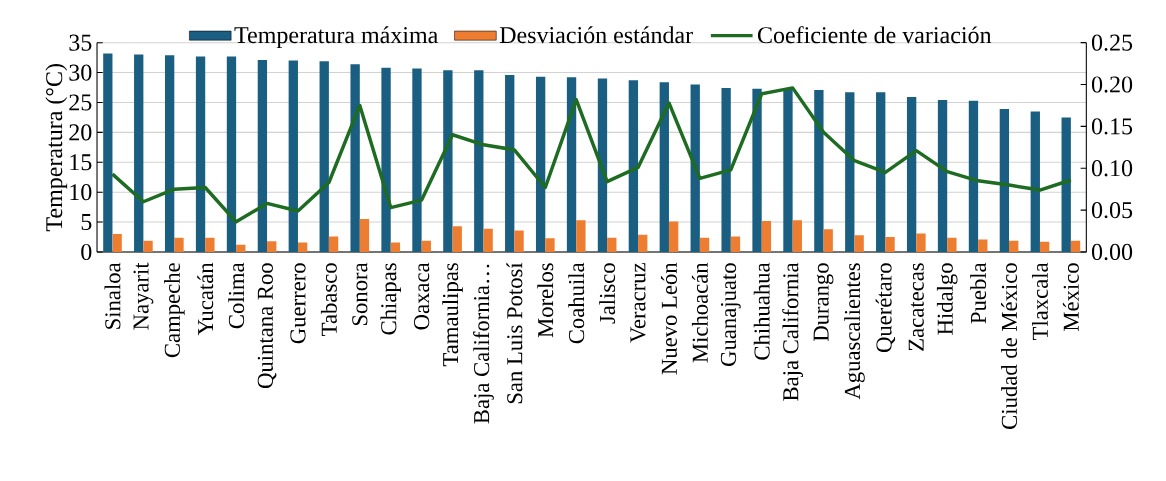 Image resolution: width=1166 pixels, height=481 pixels. Describe the element at coordinates (1112, 42) in the screenshot. I see `y2-tick-label: 0.25` at that location.